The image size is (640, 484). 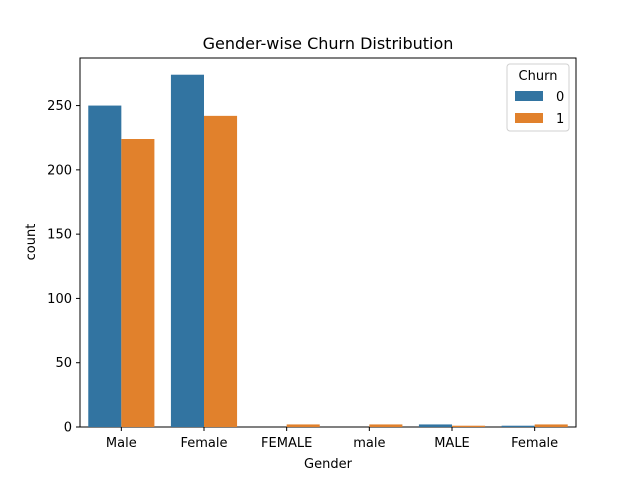 I want to click on x-tick-label: Male, so click(x=121, y=443).